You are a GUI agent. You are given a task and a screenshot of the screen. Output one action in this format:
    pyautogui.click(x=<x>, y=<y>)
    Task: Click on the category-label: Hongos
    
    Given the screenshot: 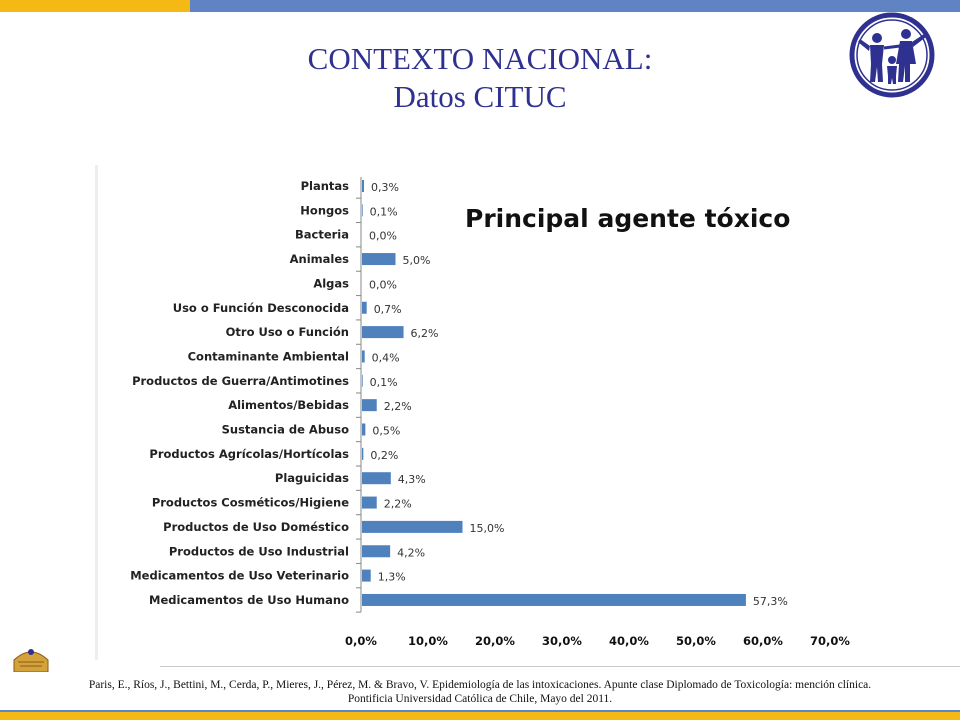 What is the action you would take?
    pyautogui.click(x=324, y=210)
    